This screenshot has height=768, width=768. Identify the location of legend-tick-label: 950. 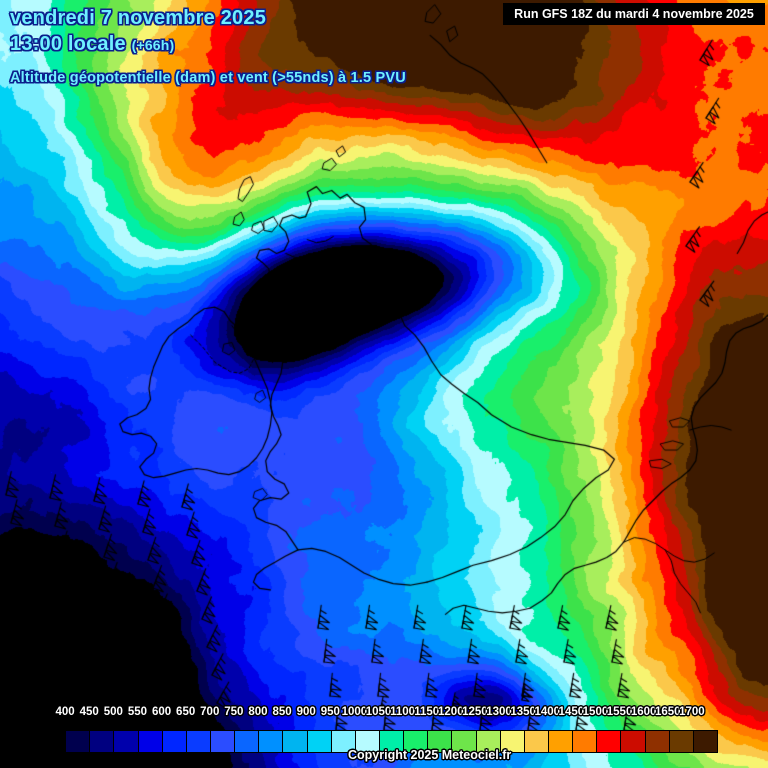
(330, 712).